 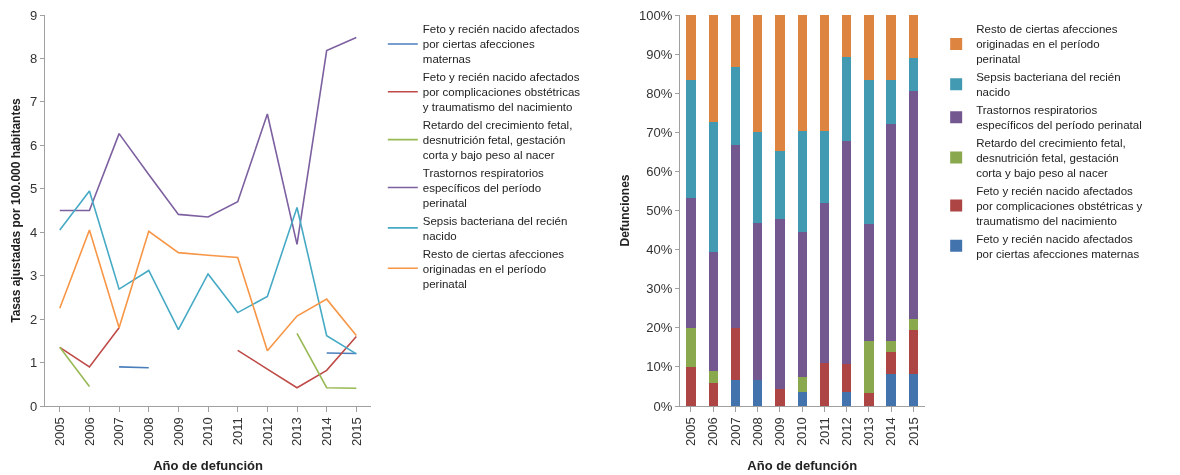 What do you see at coordinates (34, 58) in the screenshot?
I see `y-tick-label: 8` at bounding box center [34, 58].